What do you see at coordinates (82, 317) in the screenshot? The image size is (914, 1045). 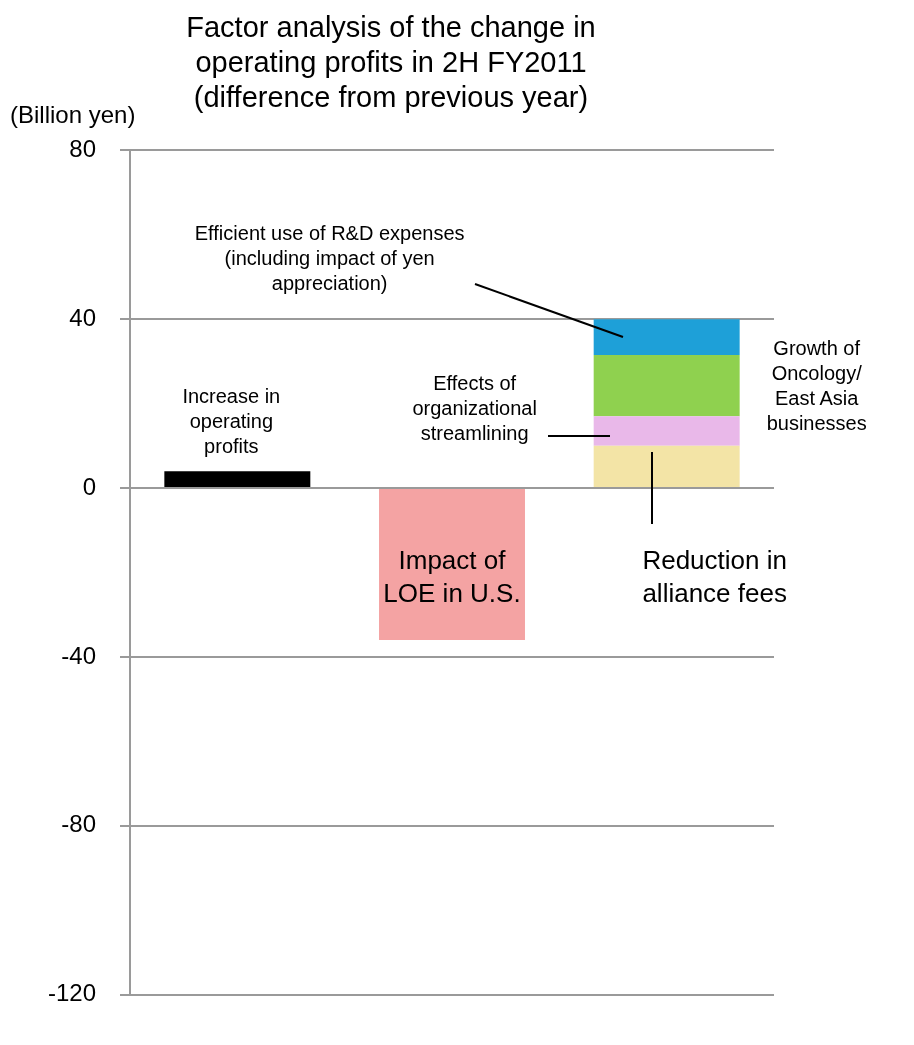 I see `y-tick-label: 40` at bounding box center [82, 317].